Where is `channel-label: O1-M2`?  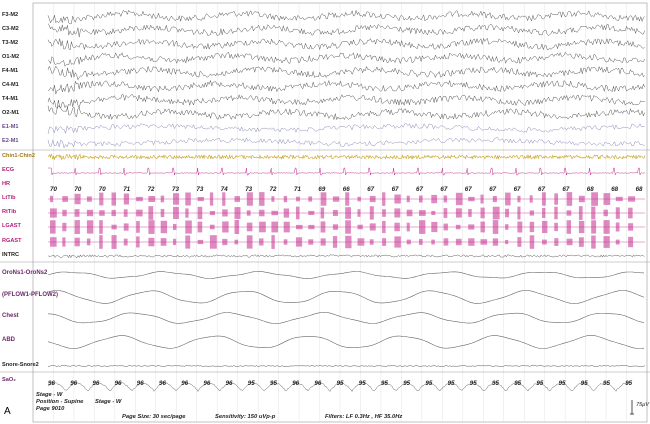
channel-label: O1-M2 is located at coordinates (11, 57).